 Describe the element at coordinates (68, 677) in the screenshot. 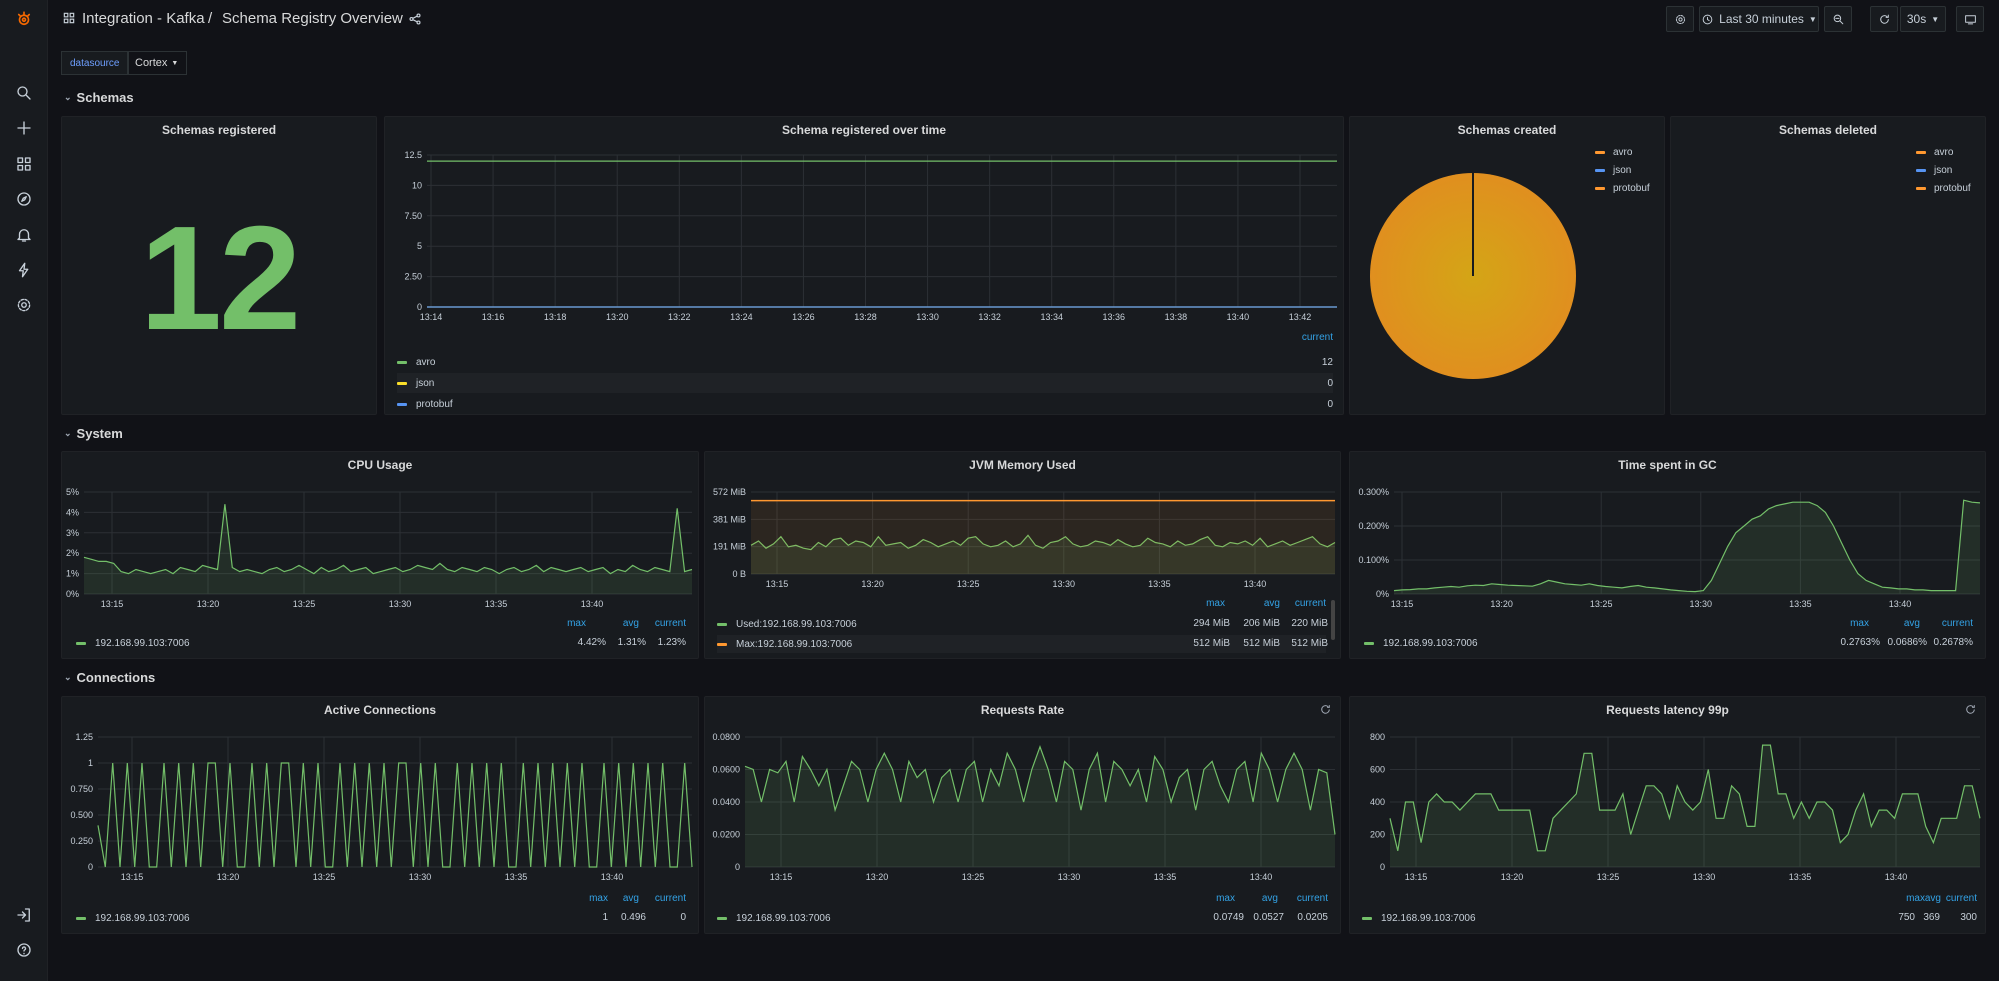

I see `chevron-down-icon: ⌄` at that location.